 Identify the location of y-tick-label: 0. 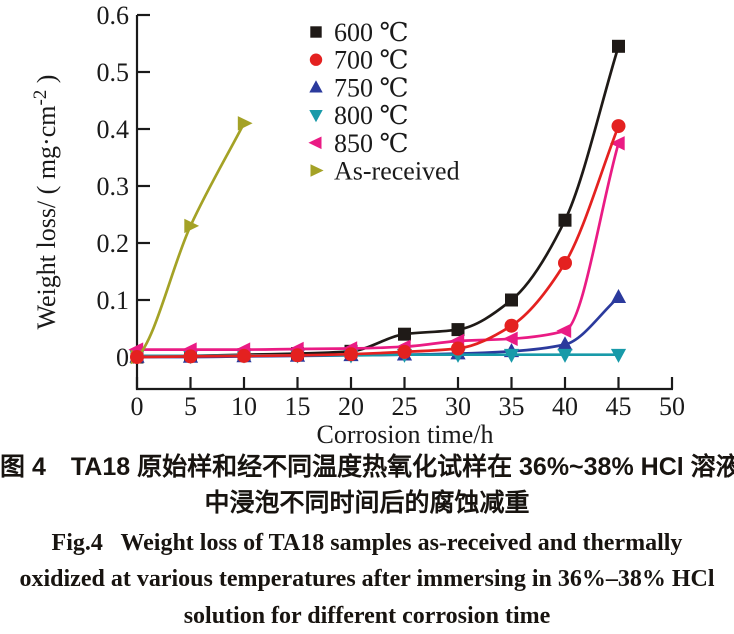
(122, 357).